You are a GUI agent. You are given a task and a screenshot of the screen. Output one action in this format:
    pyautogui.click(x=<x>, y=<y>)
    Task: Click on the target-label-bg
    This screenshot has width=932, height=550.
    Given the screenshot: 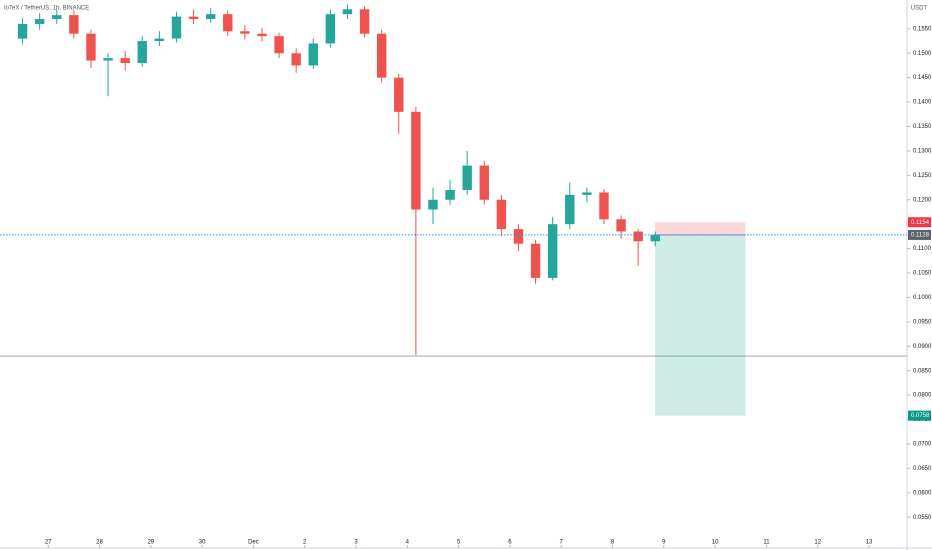 What is the action you would take?
    pyautogui.click(x=919, y=415)
    